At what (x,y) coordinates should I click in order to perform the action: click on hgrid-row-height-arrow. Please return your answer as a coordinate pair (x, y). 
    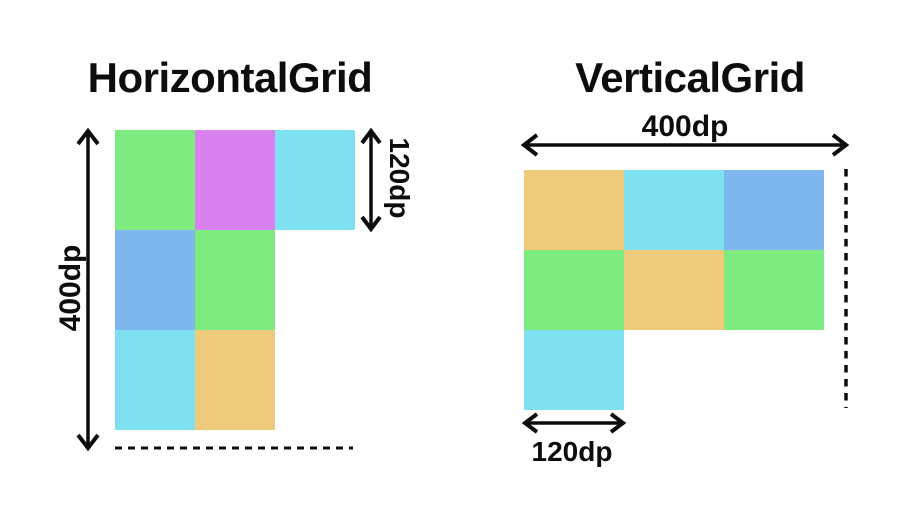
    Looking at the image, I should click on (371, 180).